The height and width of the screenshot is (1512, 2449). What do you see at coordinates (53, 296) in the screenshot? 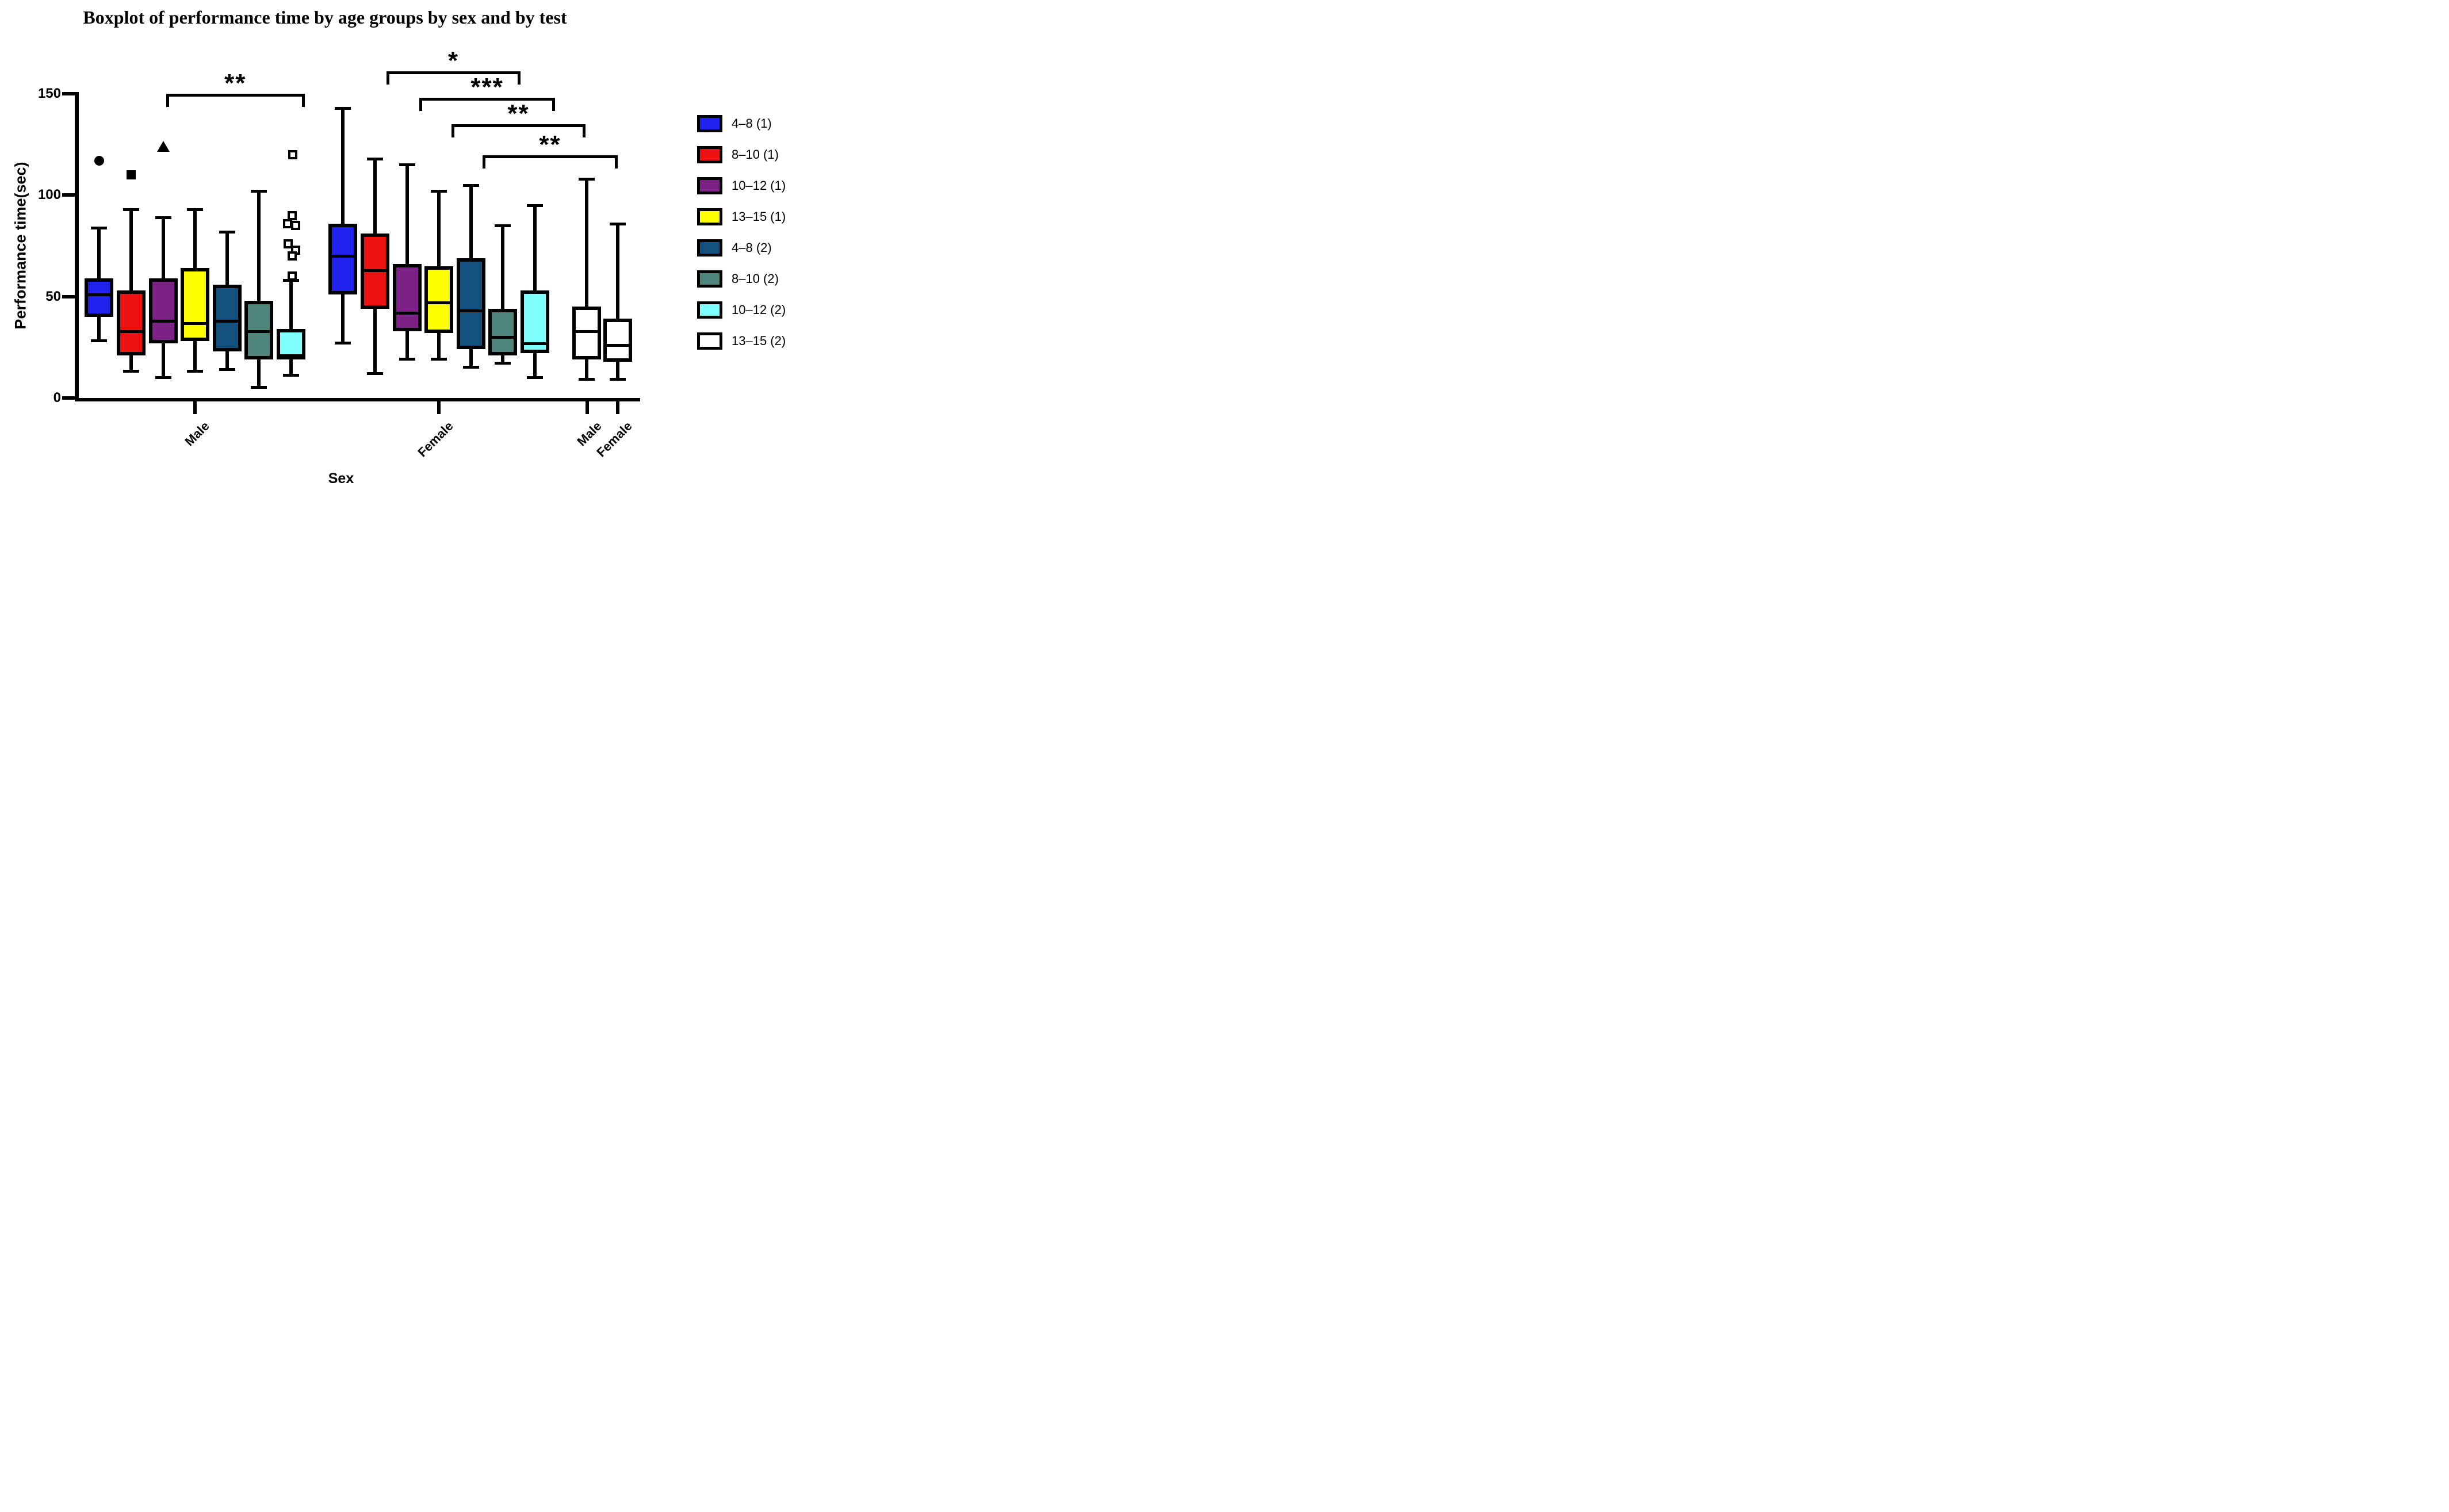
I see `y-tick-label: 50` at bounding box center [53, 296].